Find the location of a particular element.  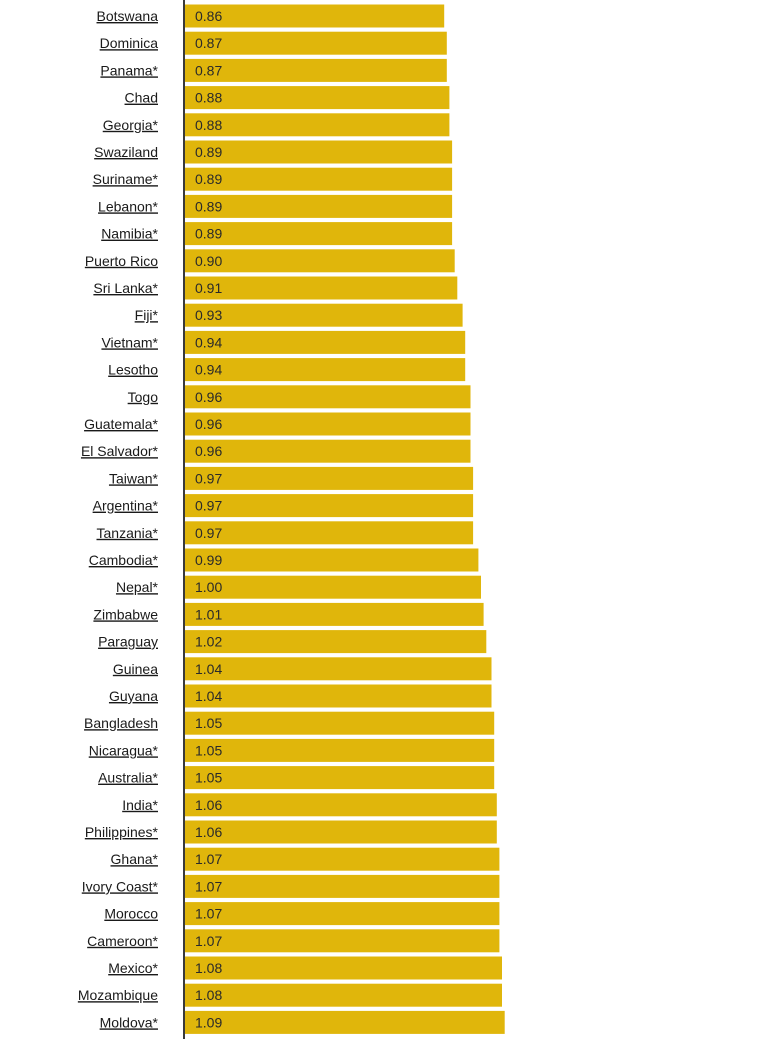

country-label: Bangladesh is located at coordinates (121, 723).